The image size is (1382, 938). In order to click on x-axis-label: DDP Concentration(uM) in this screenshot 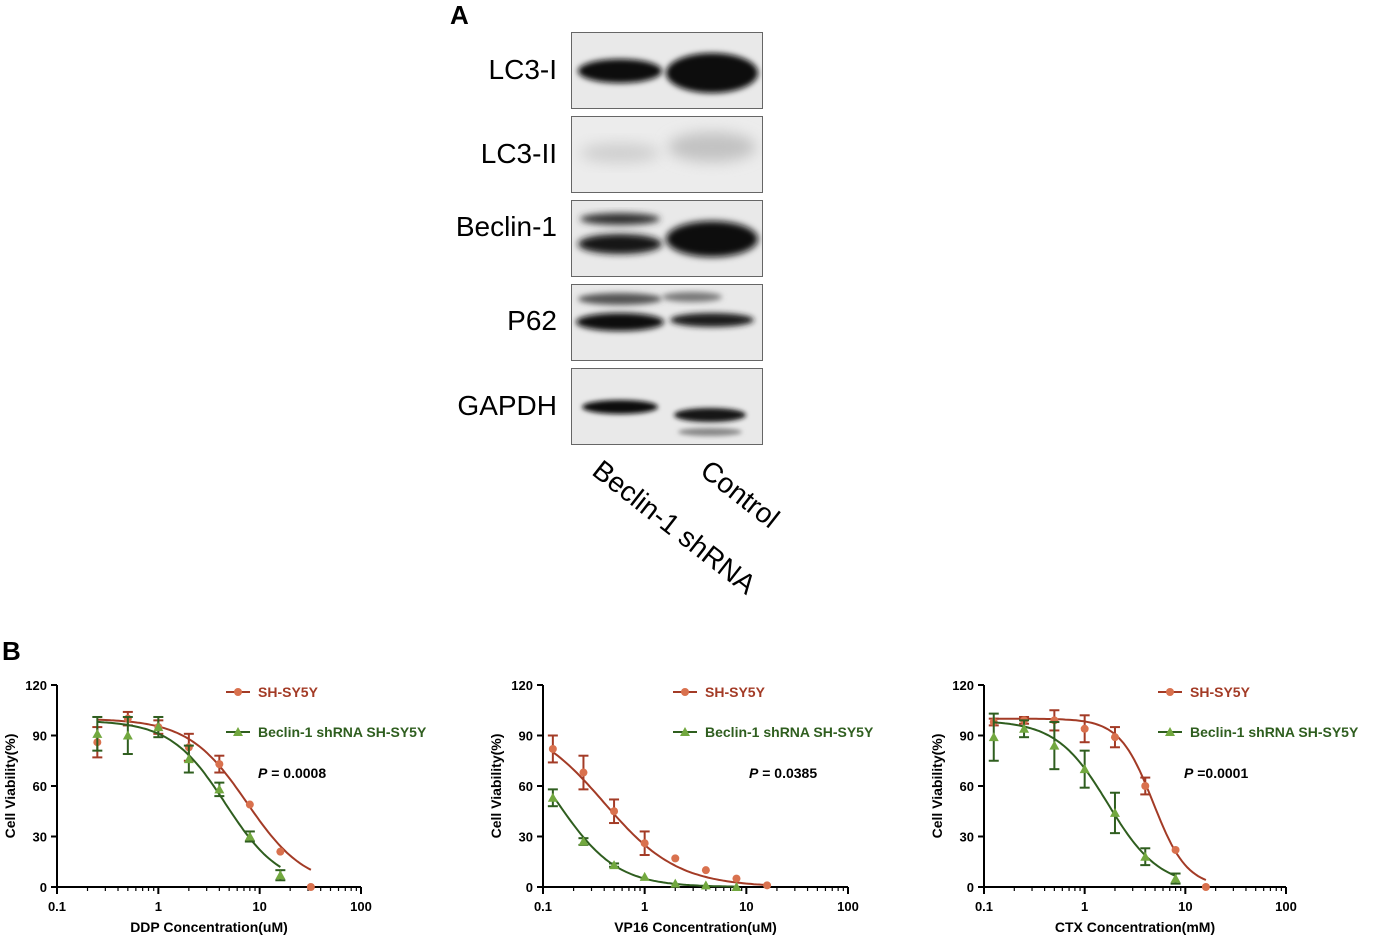, I will do `click(209, 927)`.